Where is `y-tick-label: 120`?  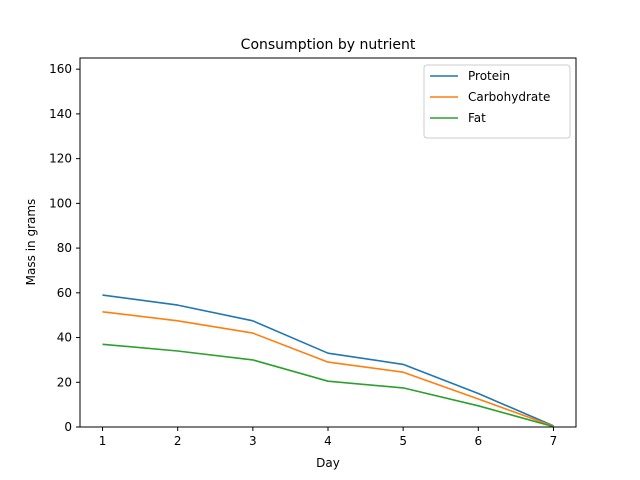
y-tick-label: 120 is located at coordinates (60, 159).